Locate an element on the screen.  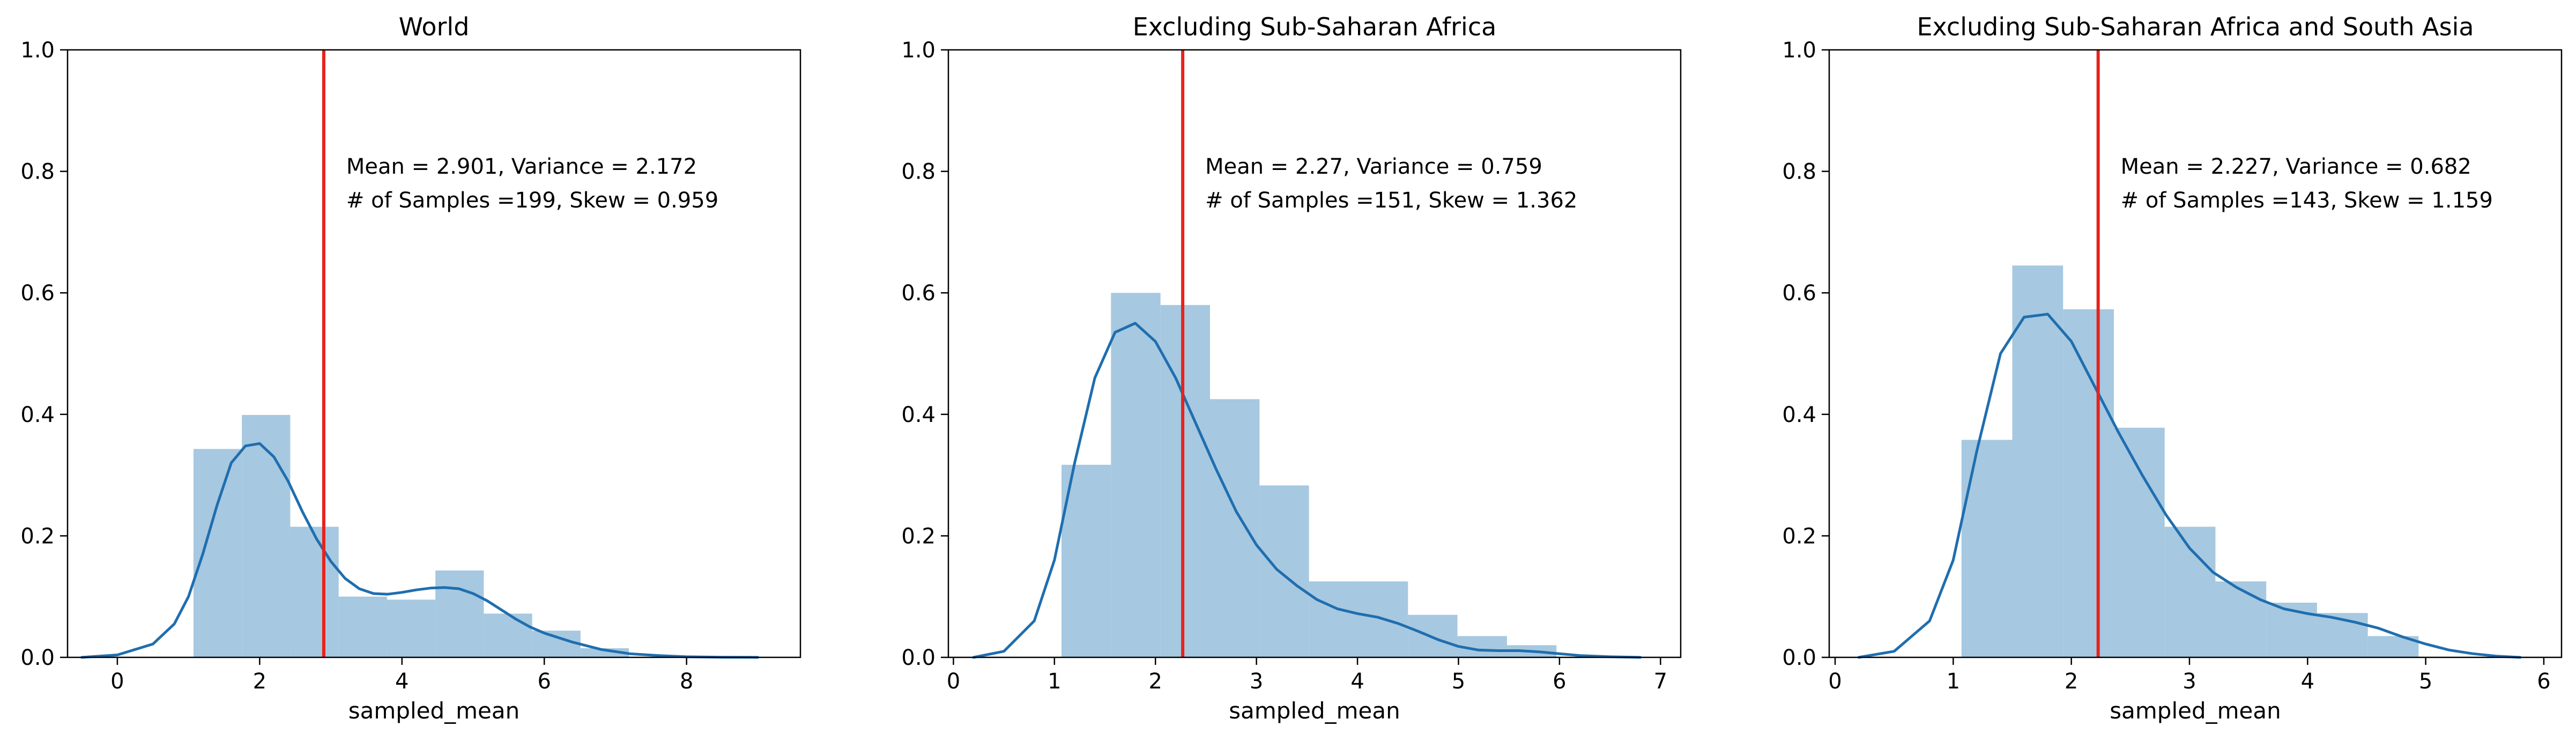
stats-annotation-line-2: # of Samples =151, Skew = 1.362 is located at coordinates (1391, 200).